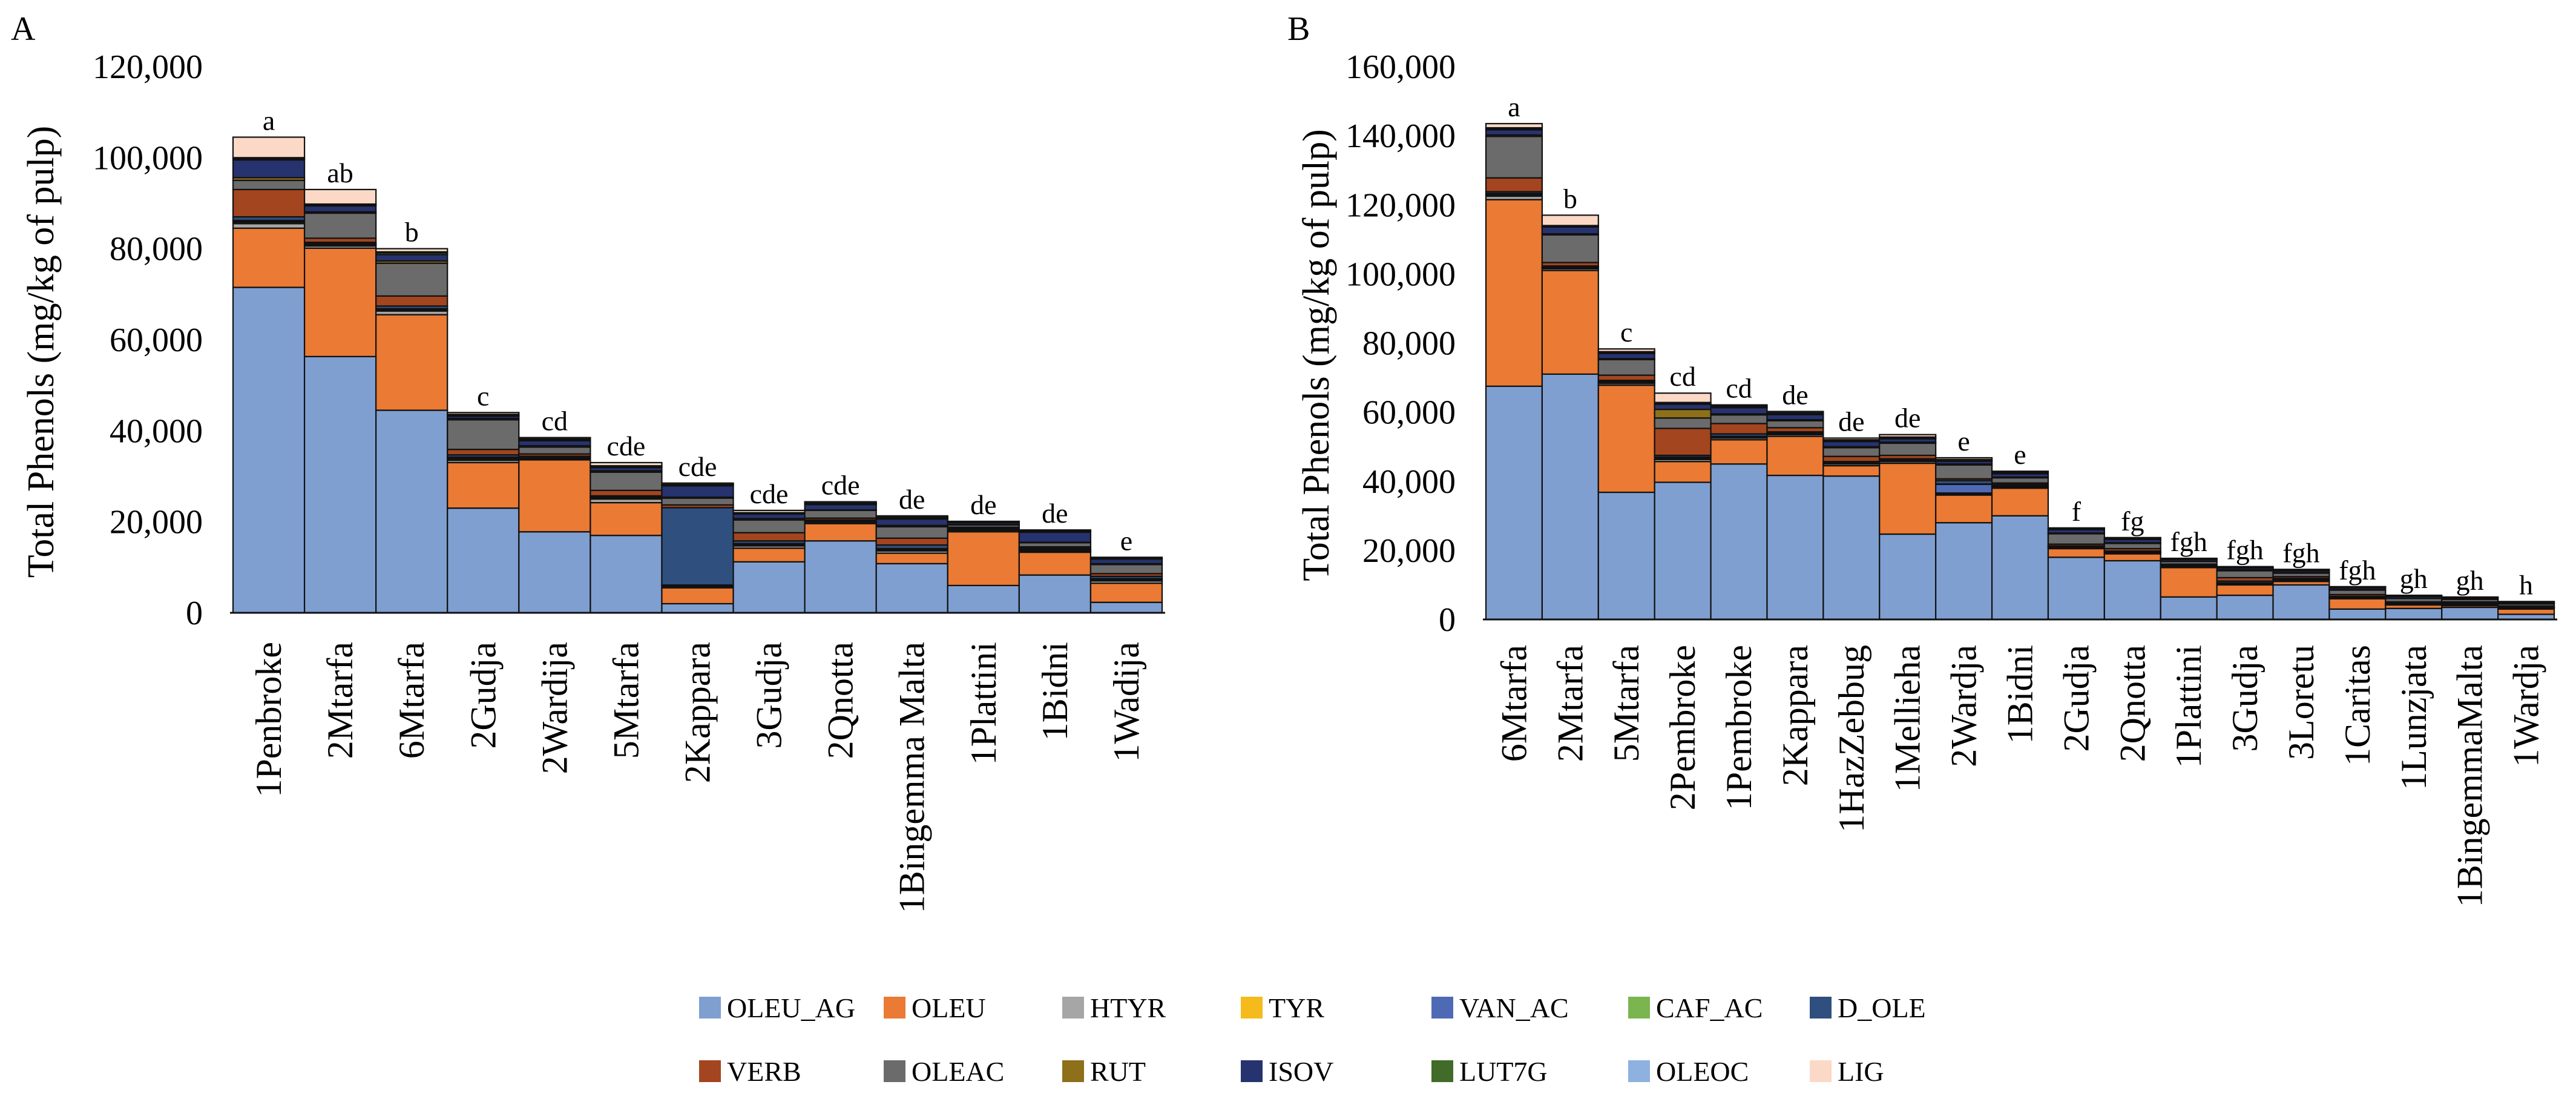 The height and width of the screenshot is (1116, 2576). What do you see at coordinates (697, 501) in the screenshot?
I see `panel-a-bar-2kappara-oleac` at bounding box center [697, 501].